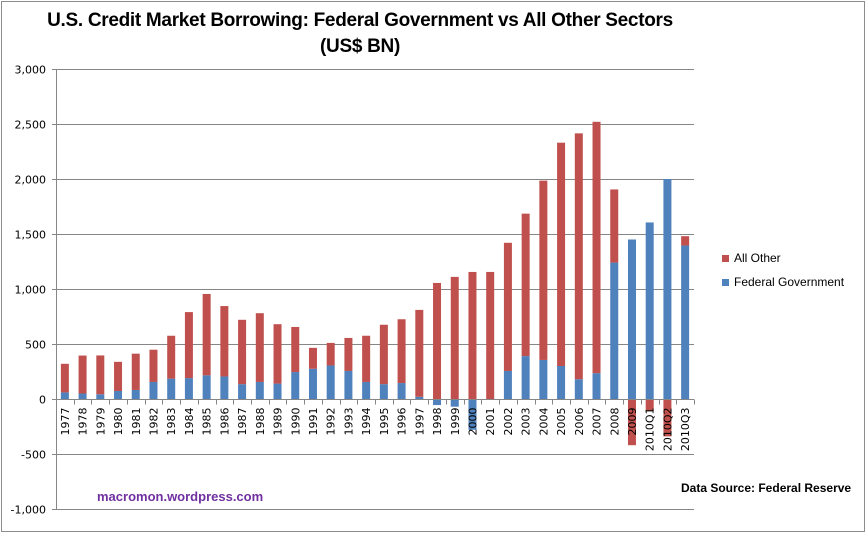 This screenshot has width=866, height=533. I want to click on bar-all-other-1981, so click(135, 371).